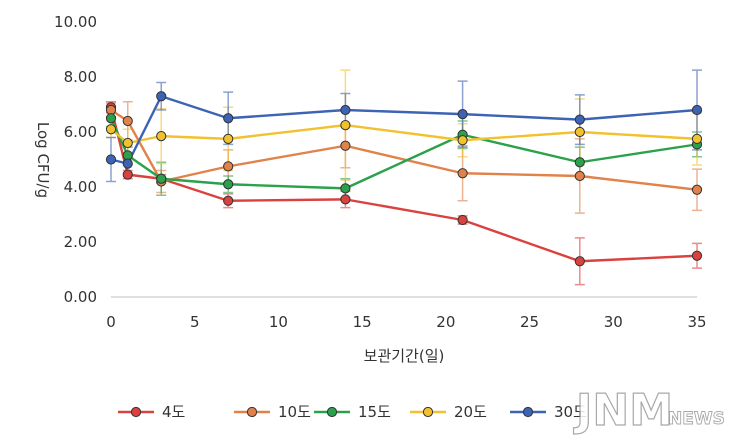 The height and width of the screenshot is (446, 748). What do you see at coordinates (272, 412) in the screenshot?
I see `legend-item: 10도` at bounding box center [272, 412].